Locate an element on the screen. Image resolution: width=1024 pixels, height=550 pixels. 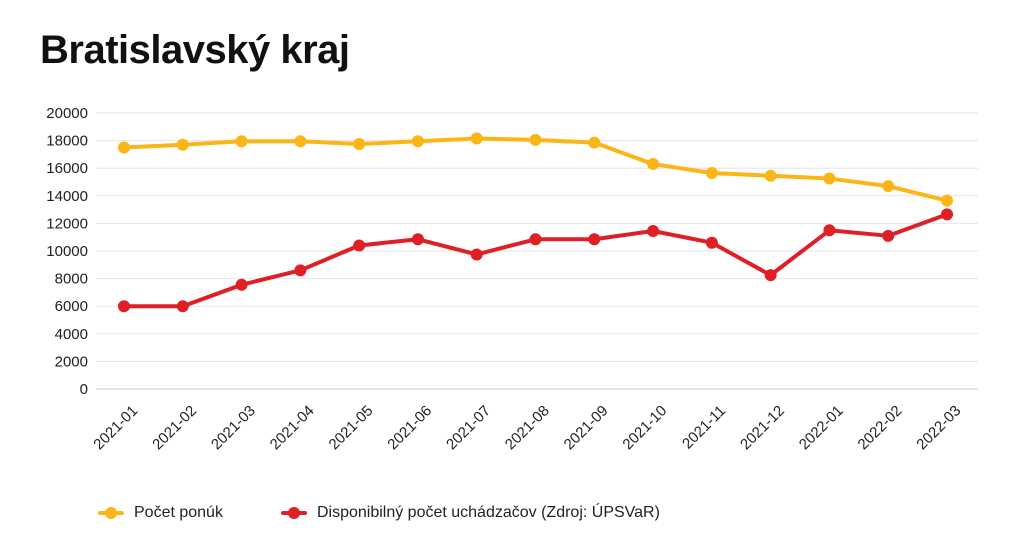
legend-swatch-candidates is located at coordinates (293, 513).